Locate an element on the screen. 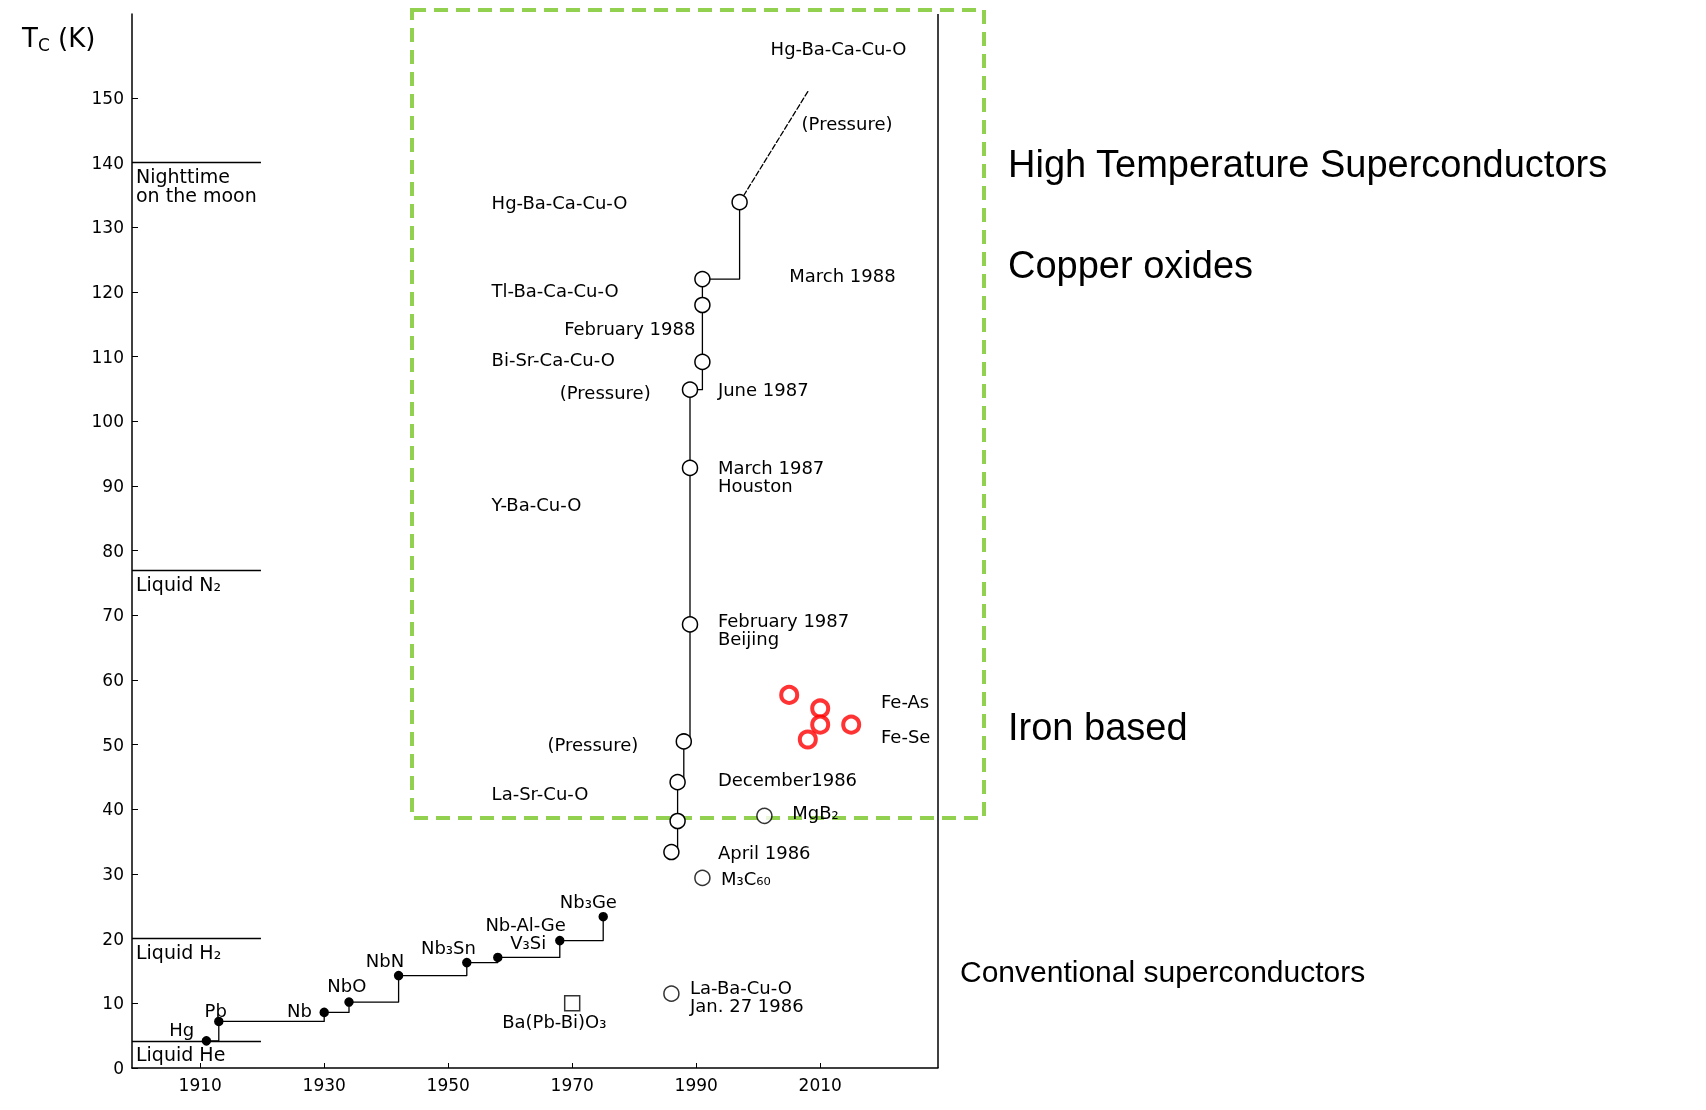 The height and width of the screenshot is (1110, 1706). annotation: Y-Ba-Cu-O is located at coordinates (536, 504).